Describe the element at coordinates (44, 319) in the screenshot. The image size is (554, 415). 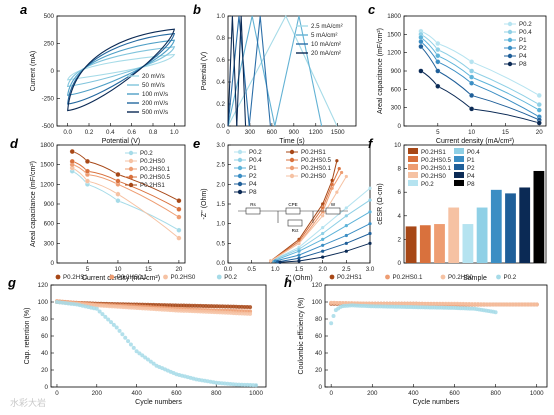
I see `ytick-label: 80` at that location.